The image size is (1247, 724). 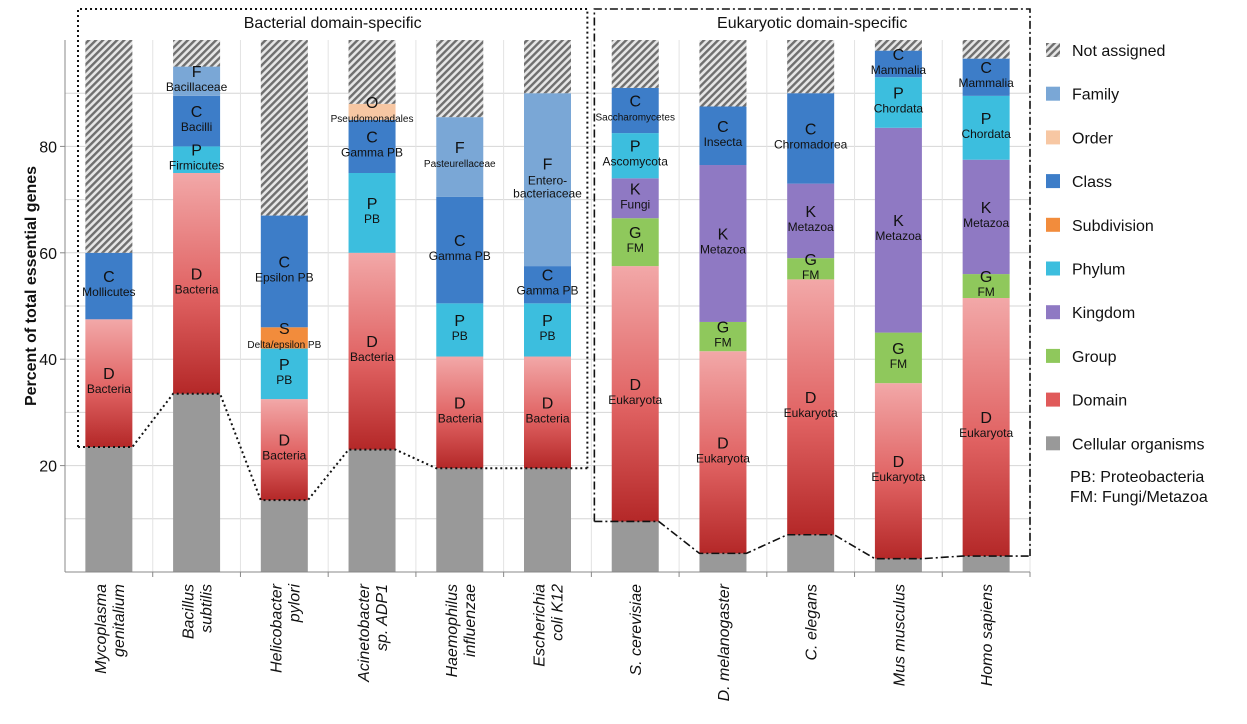 What do you see at coordinates (636, 630) in the screenshot?
I see `x-tick-label-s-cerevisiae: S. cerevisiae` at bounding box center [636, 630].